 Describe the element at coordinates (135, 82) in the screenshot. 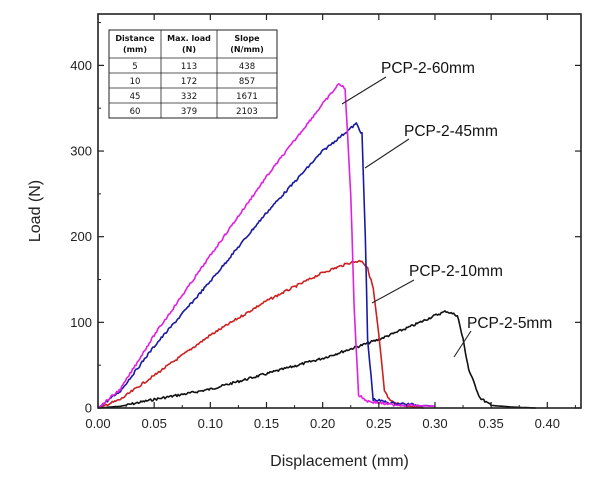

I see `table-cell: 10` at that location.